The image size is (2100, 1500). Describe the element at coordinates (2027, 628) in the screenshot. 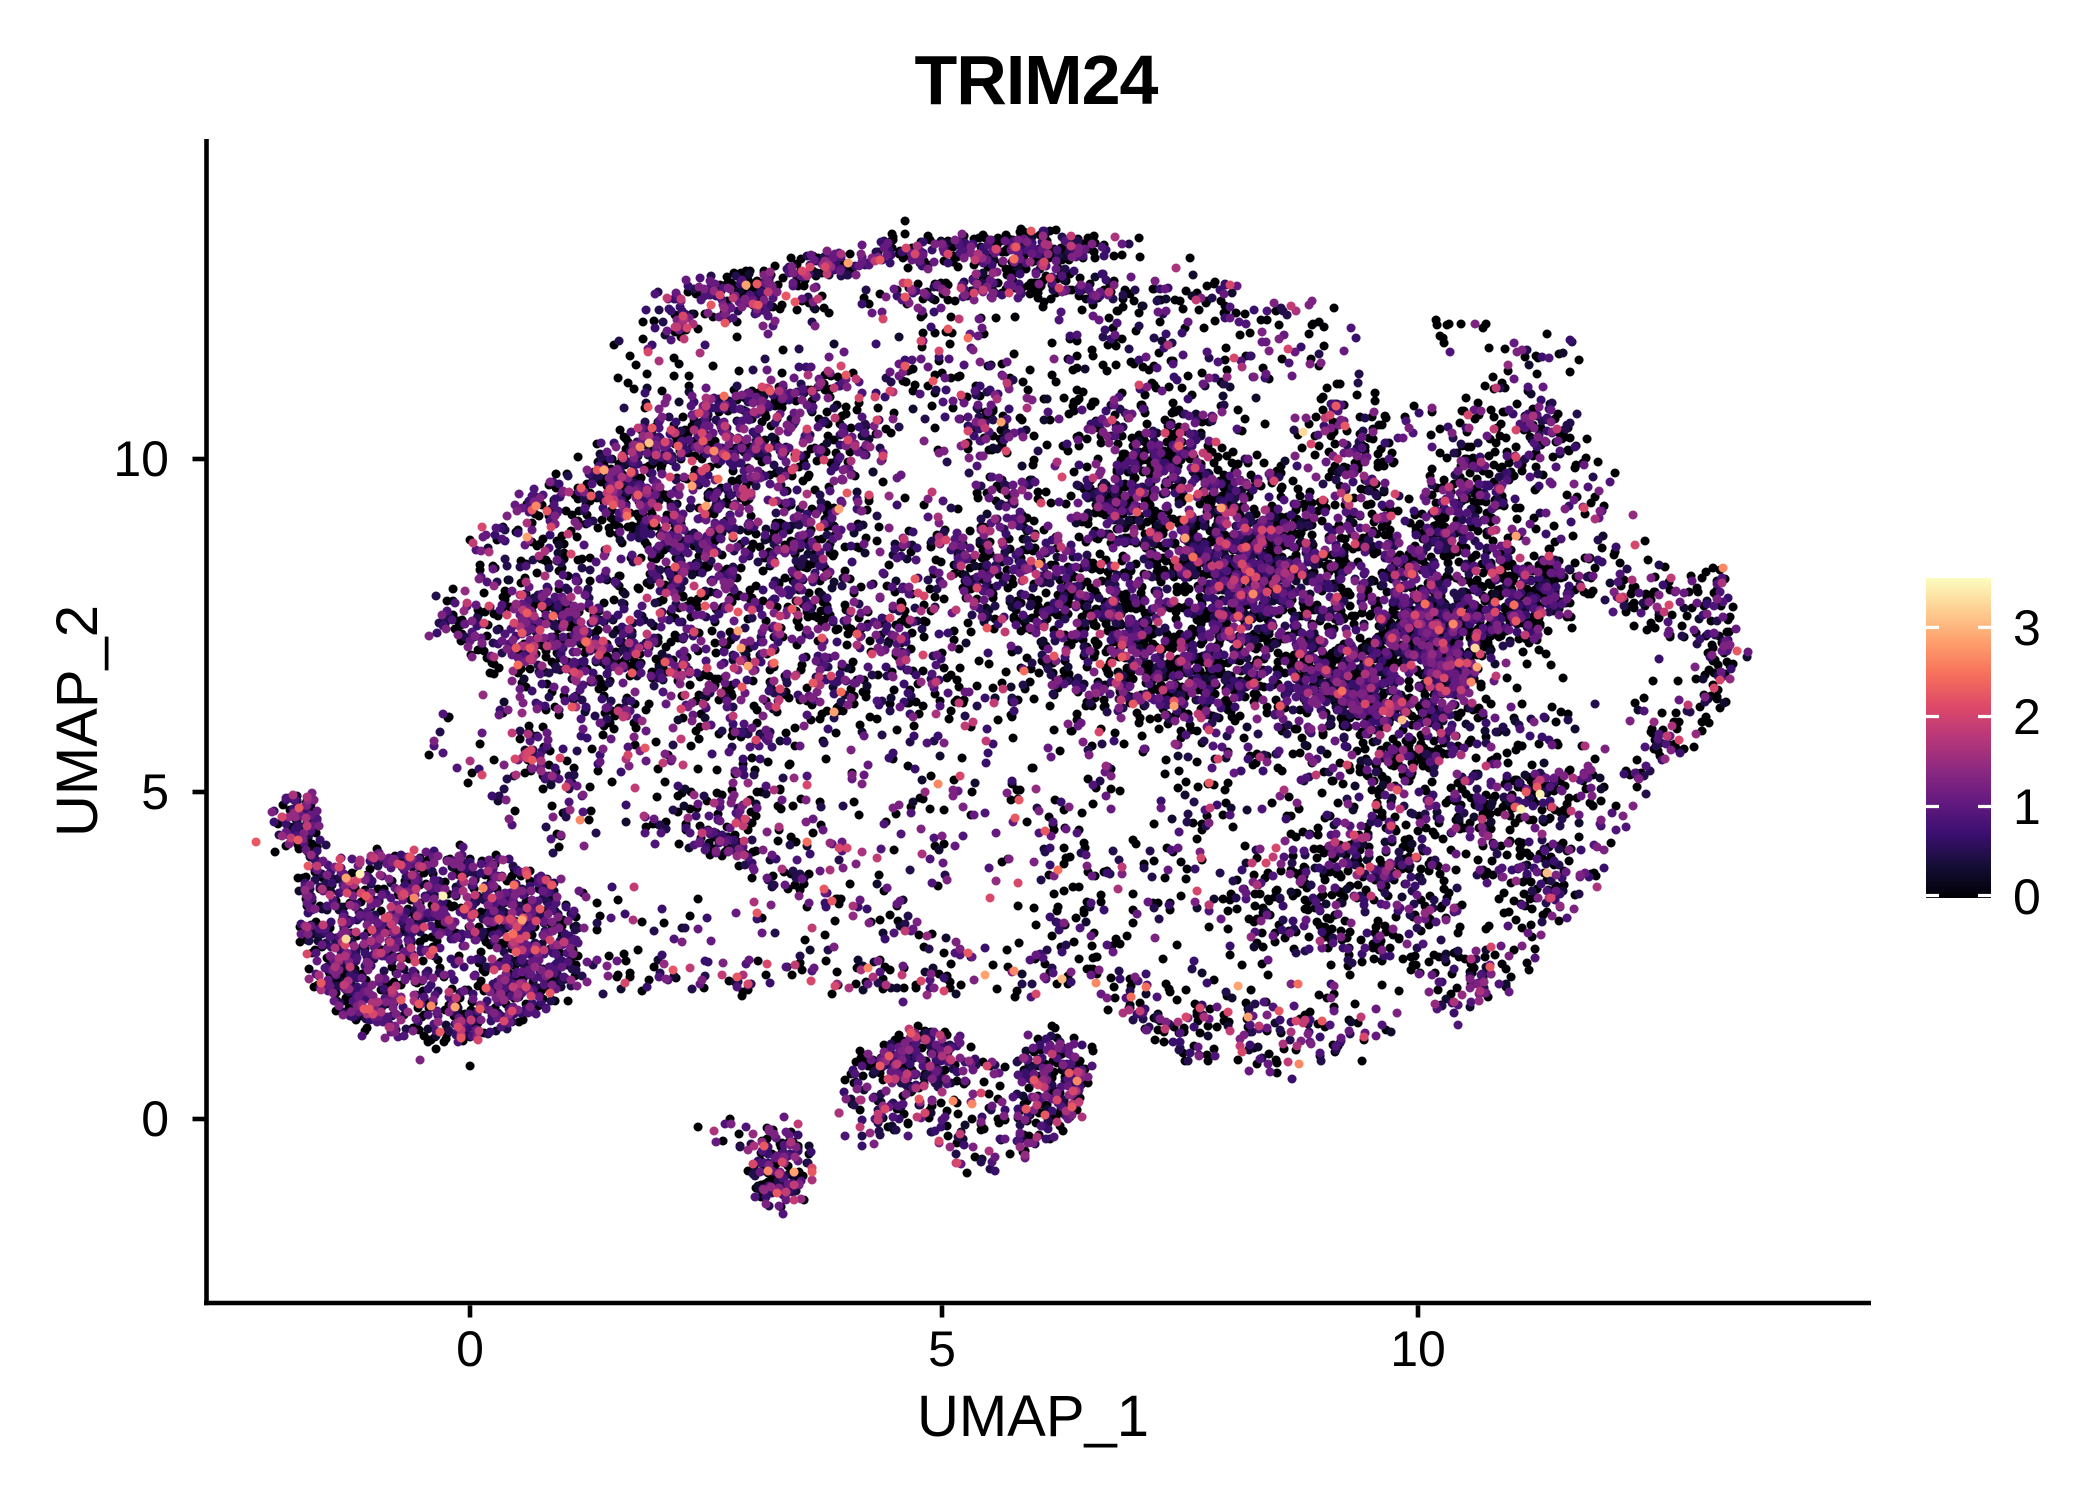

I see `svg-text: 3` at that location.